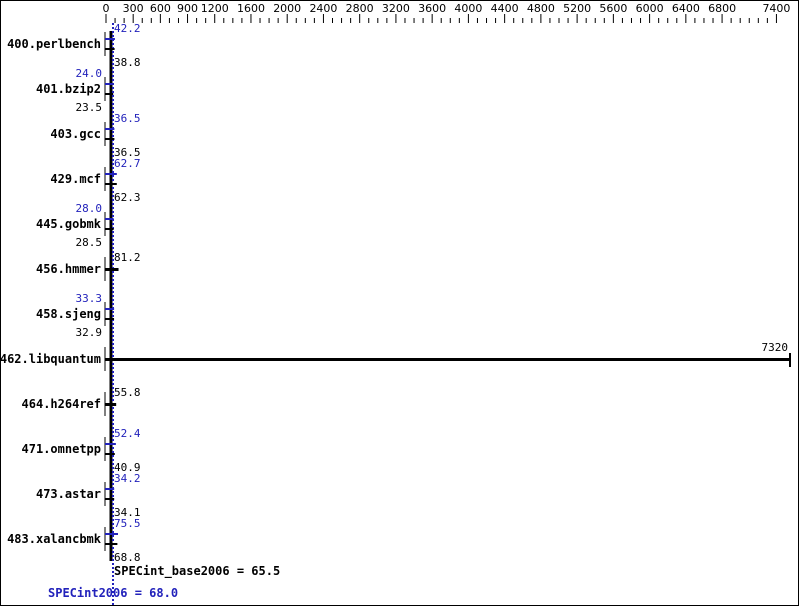  Describe the element at coordinates (54, 44) in the screenshot. I see `benchmark-label: 400.perlbench` at that location.